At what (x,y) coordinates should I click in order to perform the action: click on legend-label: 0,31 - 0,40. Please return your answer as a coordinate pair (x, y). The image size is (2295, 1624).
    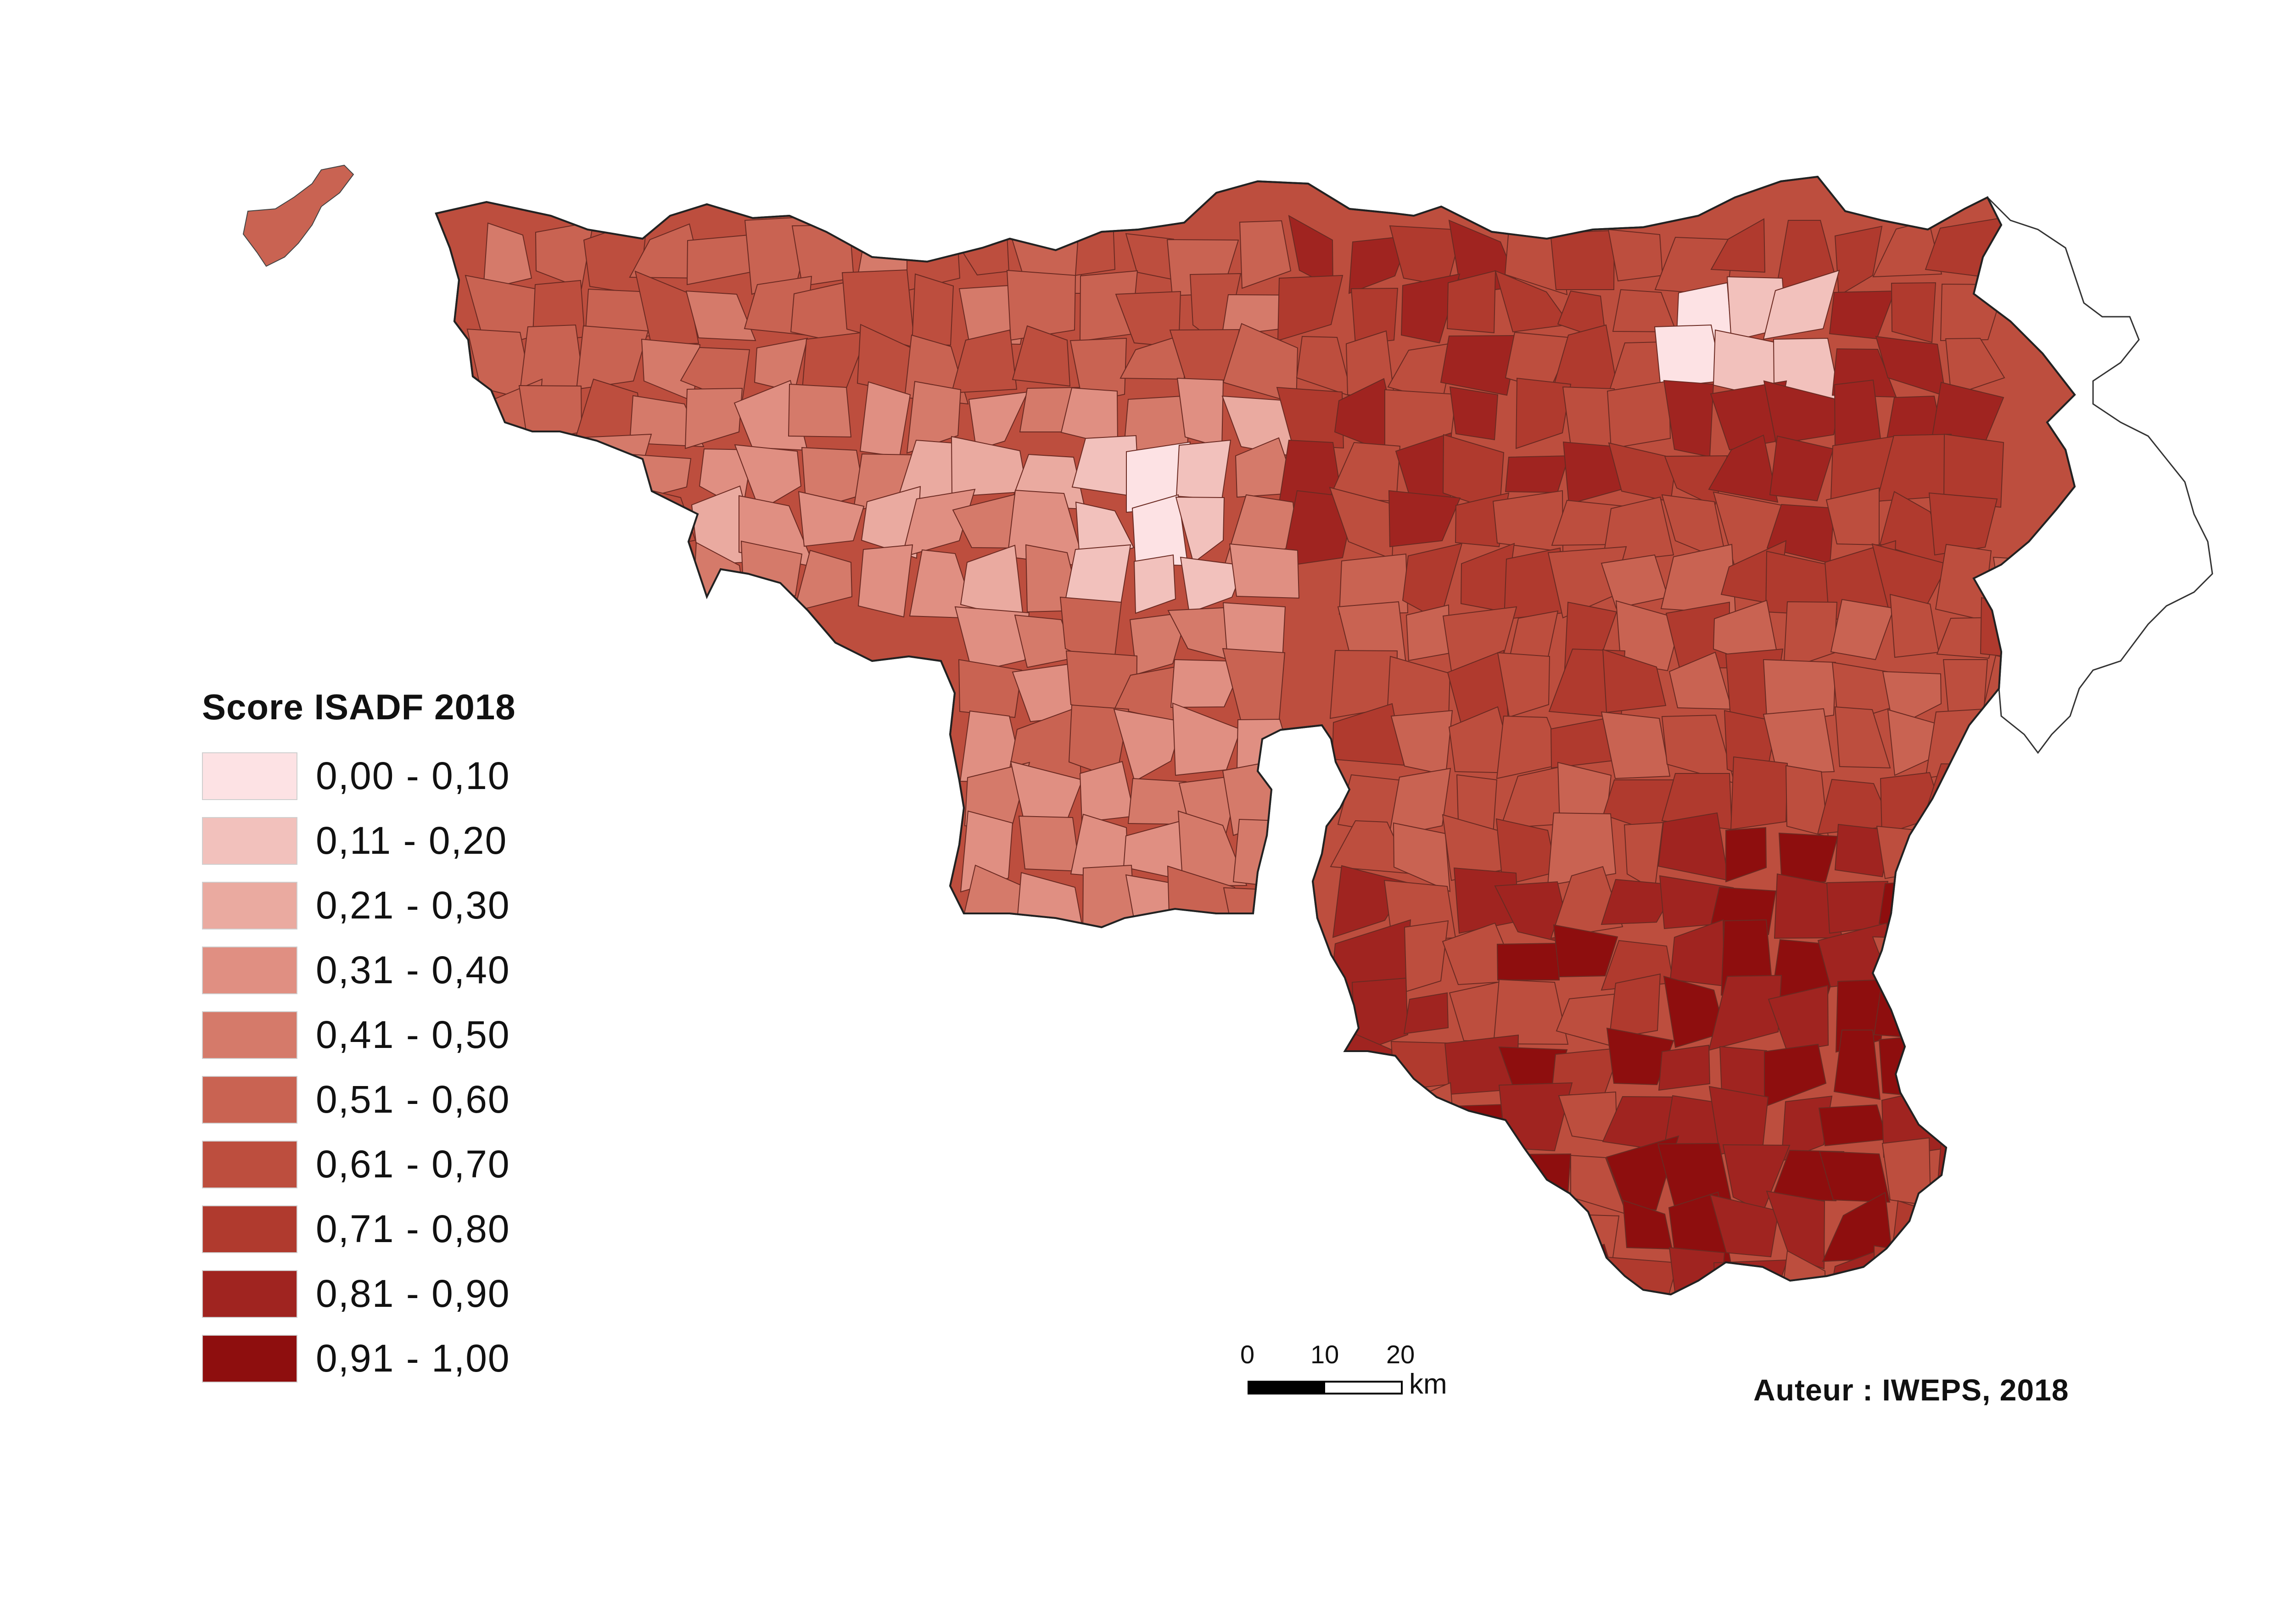
    Looking at the image, I should click on (413, 969).